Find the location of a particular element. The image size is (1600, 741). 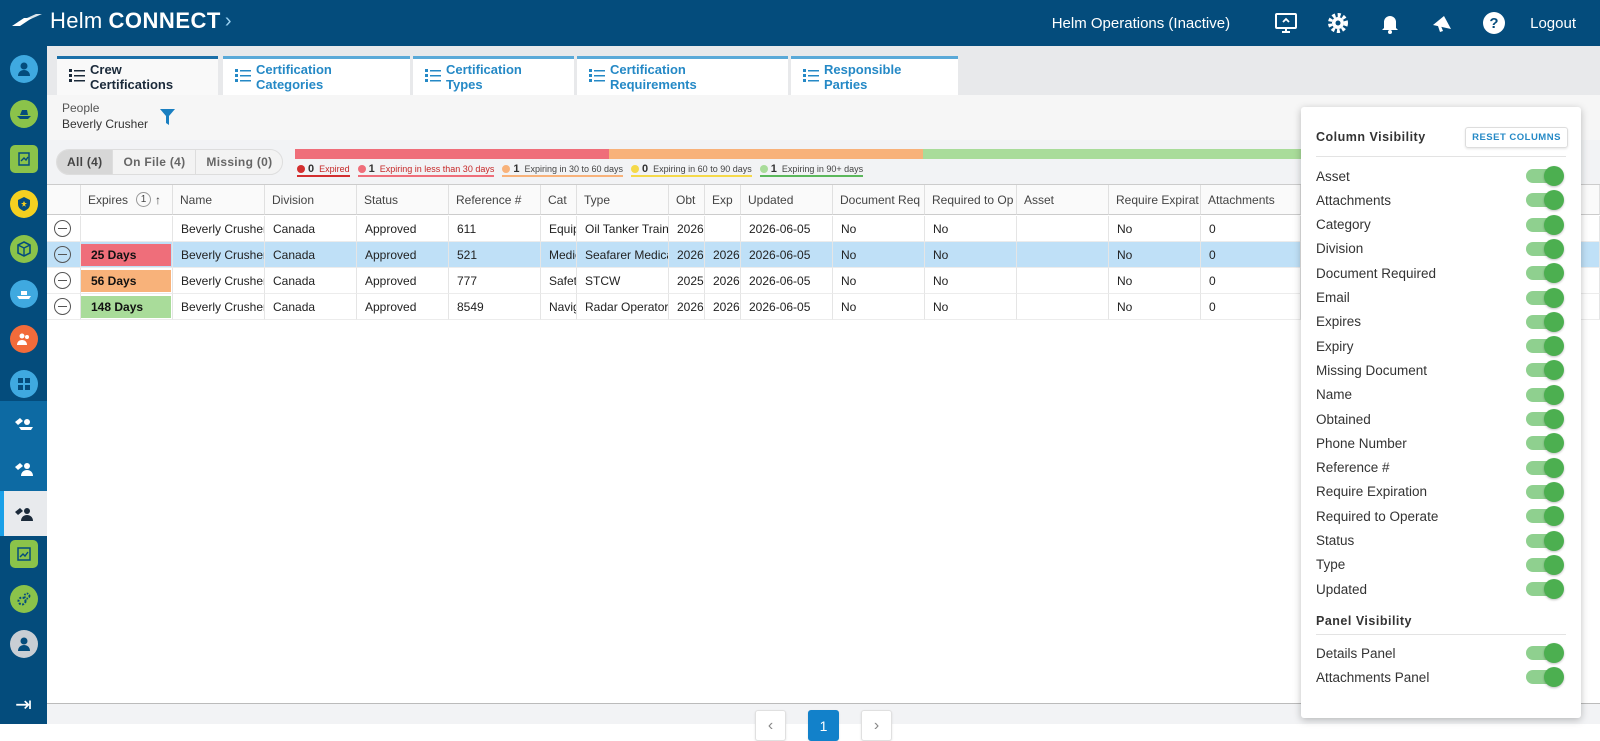

column-toggle-row: Category is located at coordinates (1441, 225).